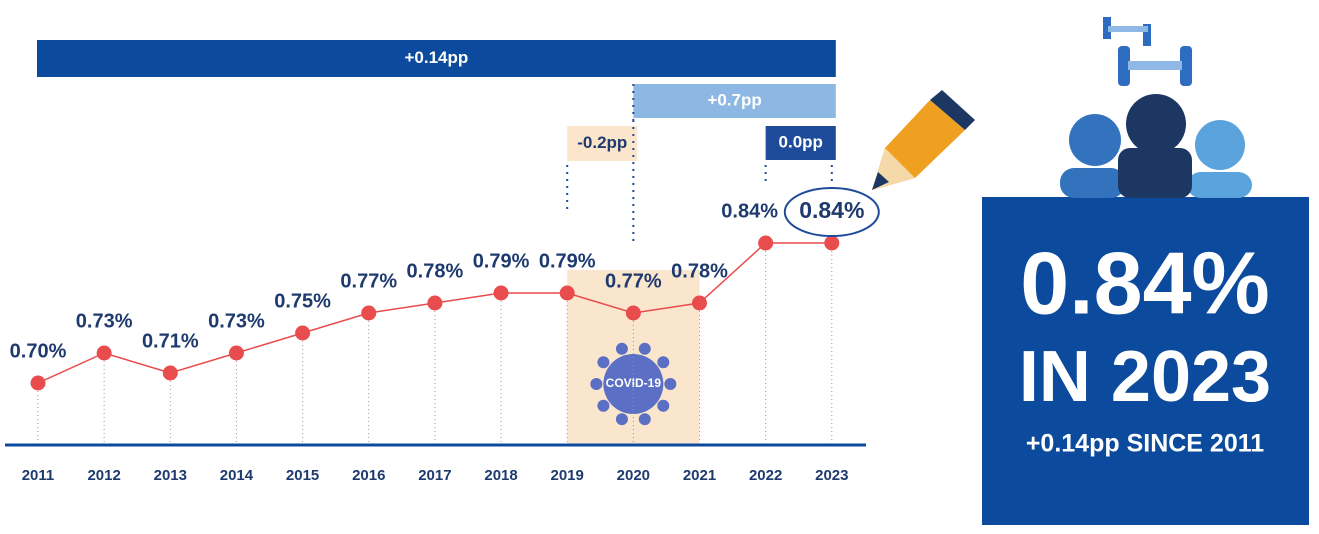 Image resolution: width=1319 pixels, height=534 pixels. Describe the element at coordinates (699, 475) in the screenshot. I see `x-tick-label: 2021` at that location.